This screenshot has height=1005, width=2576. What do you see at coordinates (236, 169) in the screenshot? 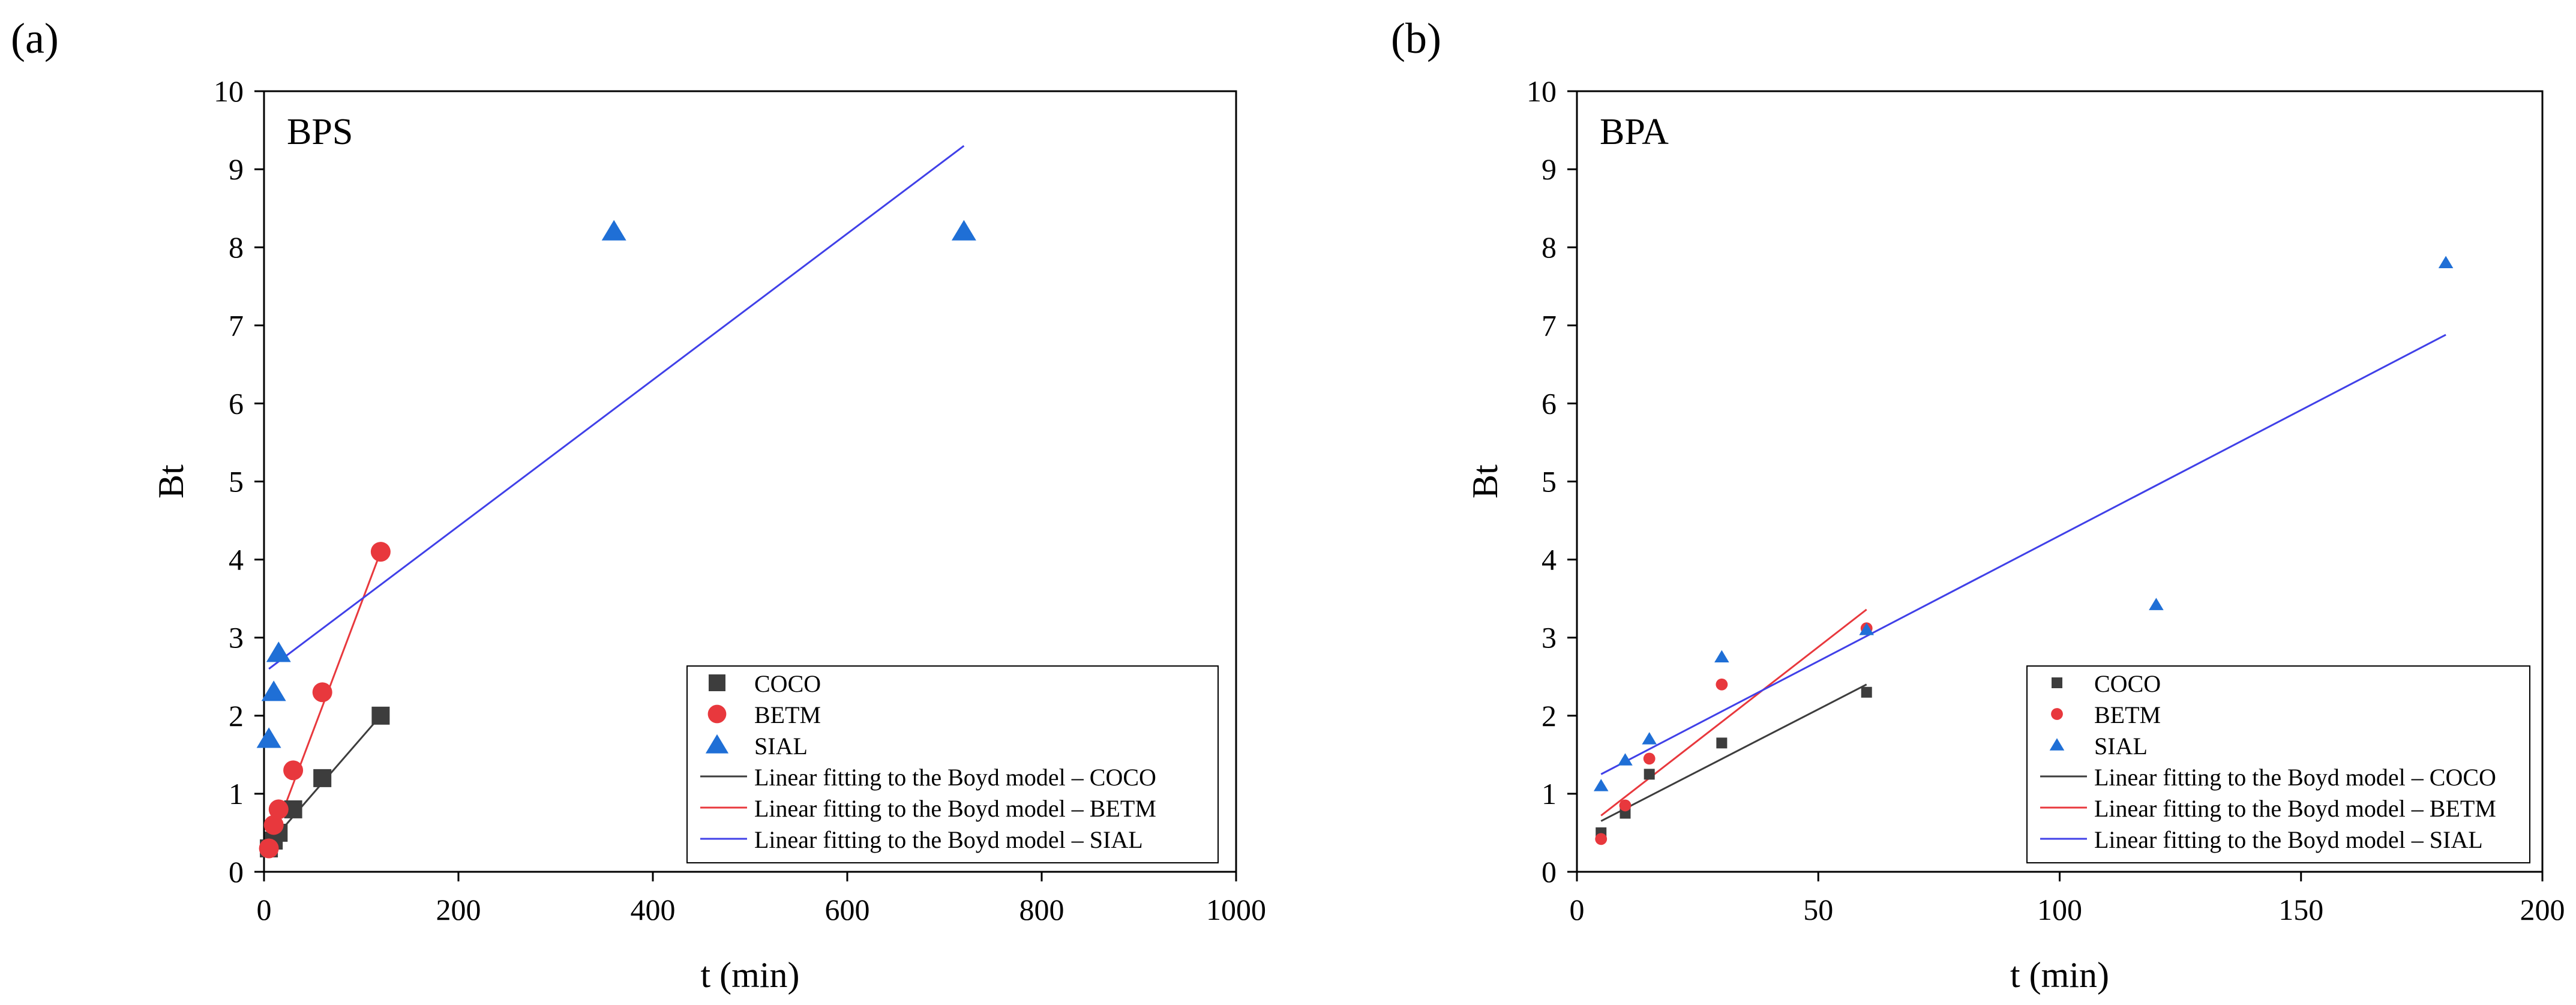
I see `y-tick-label: 9` at bounding box center [236, 169].